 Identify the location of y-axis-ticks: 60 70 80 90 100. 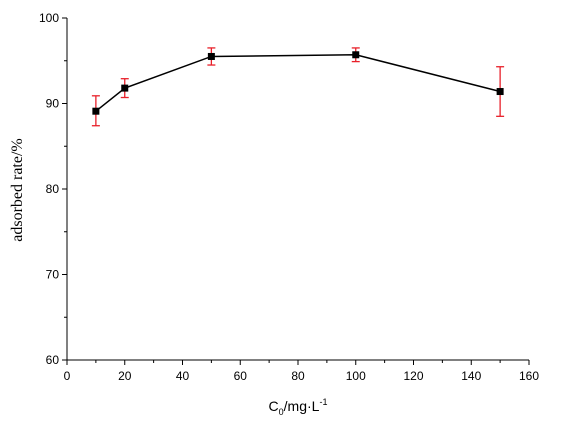
(53, 189).